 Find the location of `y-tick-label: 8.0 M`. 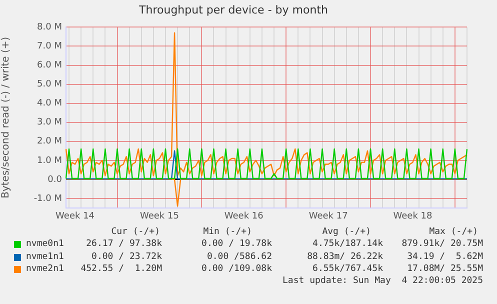

y-tick-label: 8.0 M is located at coordinates (49, 27).